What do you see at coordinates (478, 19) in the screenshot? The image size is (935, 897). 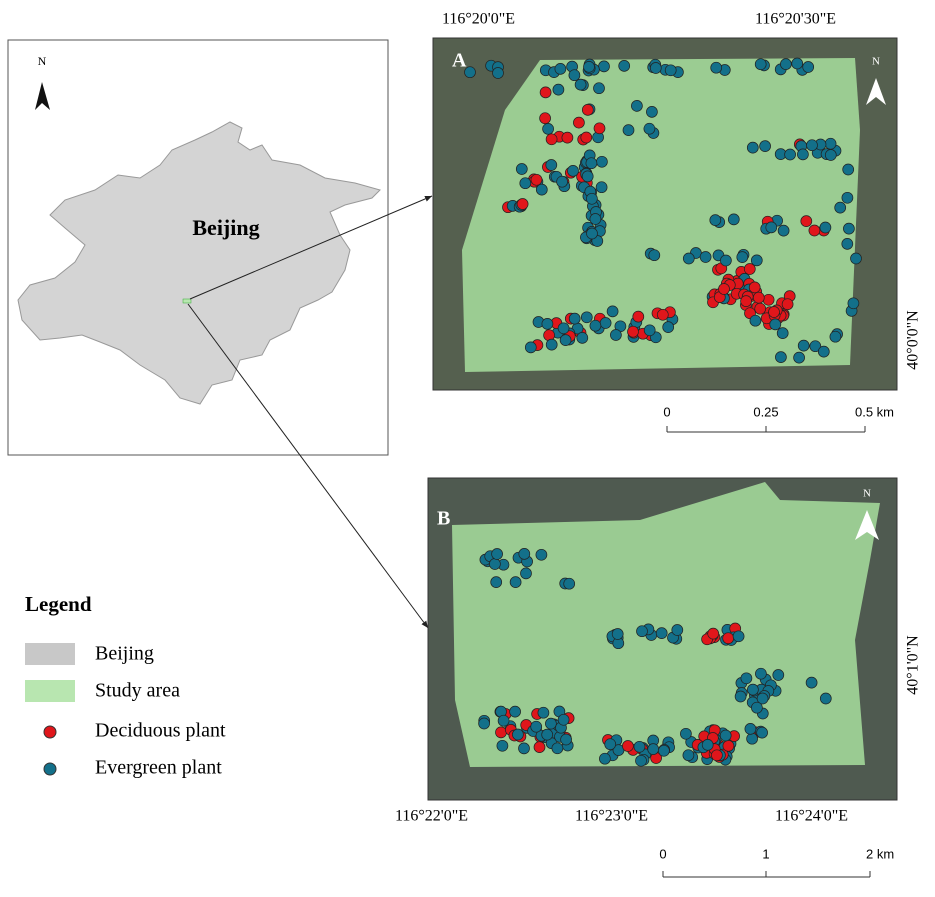 I see `longitude-label: 116°20'0"E` at bounding box center [478, 19].